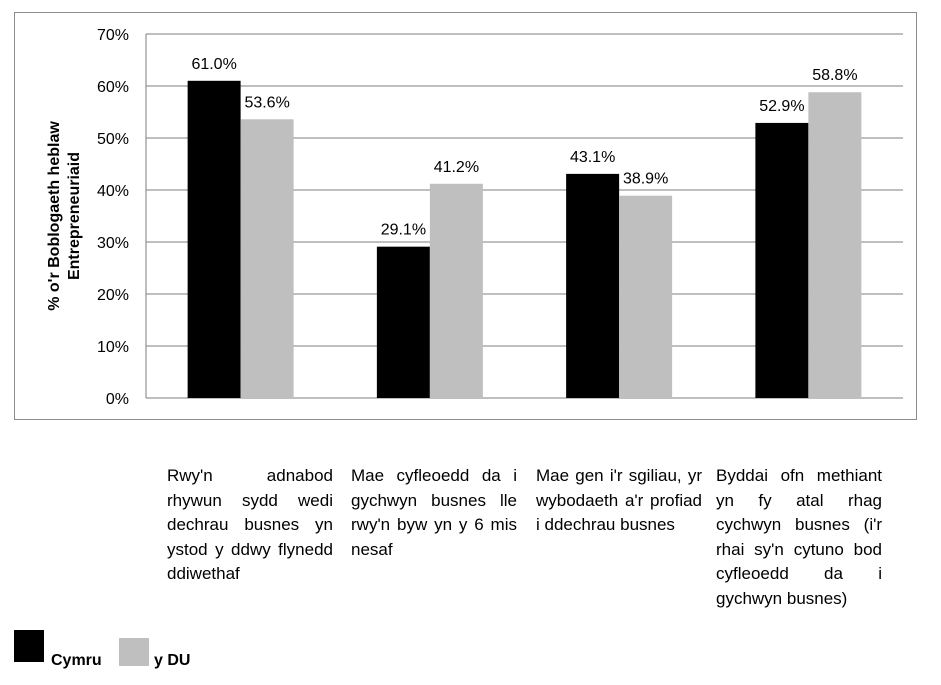 Image resolution: width=941 pixels, height=685 pixels. I want to click on data-label: 58.8%, so click(834, 75).